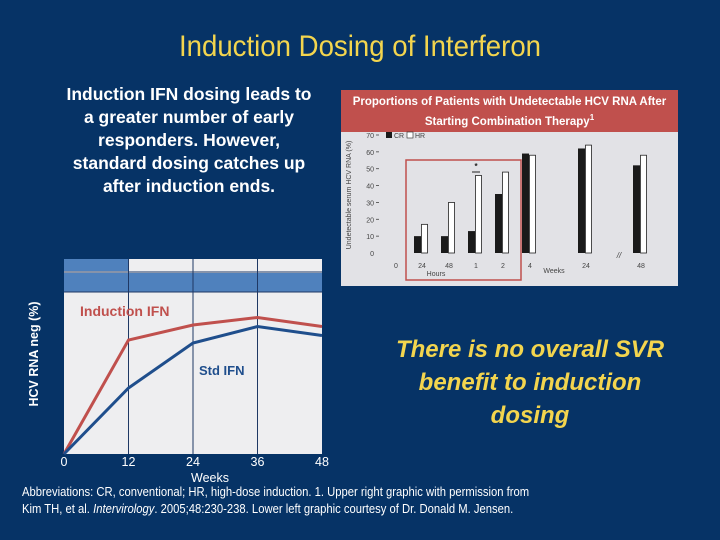 The width and height of the screenshot is (720, 540). Describe the element at coordinates (192, 390) in the screenshot. I see `std-ifn-line` at that location.